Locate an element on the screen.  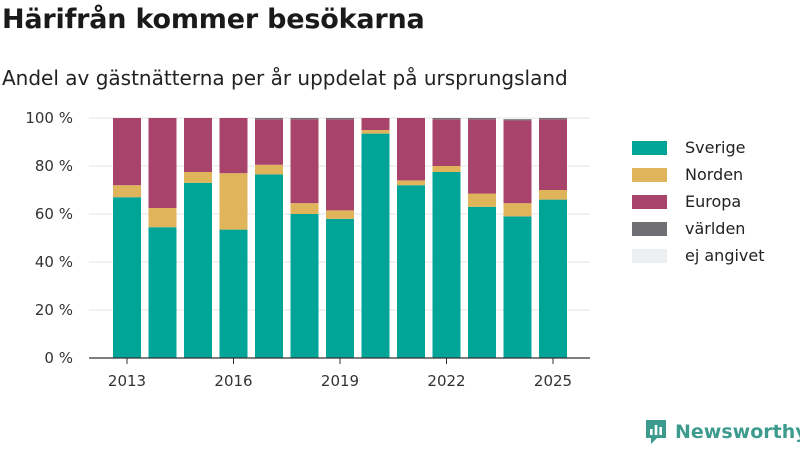
y-tick-label: 100 % is located at coordinates (49, 118).